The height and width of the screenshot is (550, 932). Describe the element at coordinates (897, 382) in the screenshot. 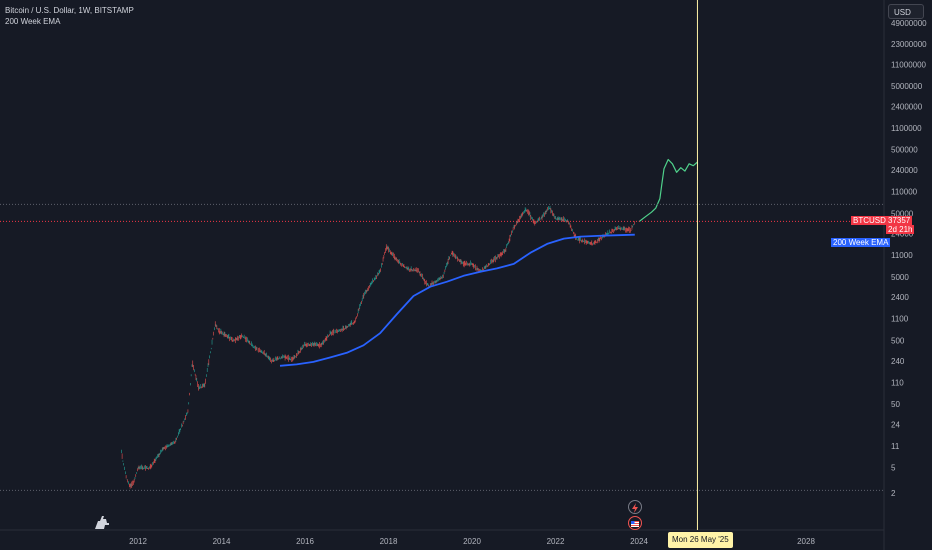

I see `price-scale-label: 110` at that location.